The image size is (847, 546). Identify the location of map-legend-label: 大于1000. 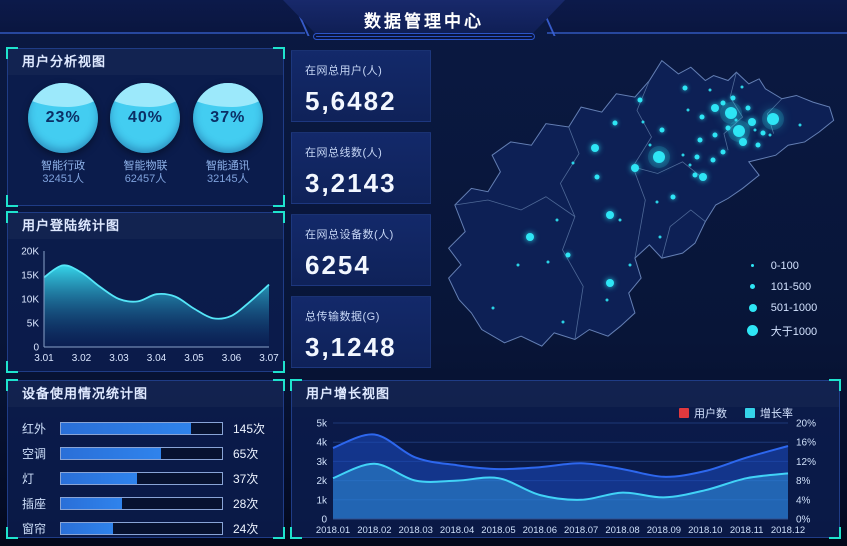
(794, 331).